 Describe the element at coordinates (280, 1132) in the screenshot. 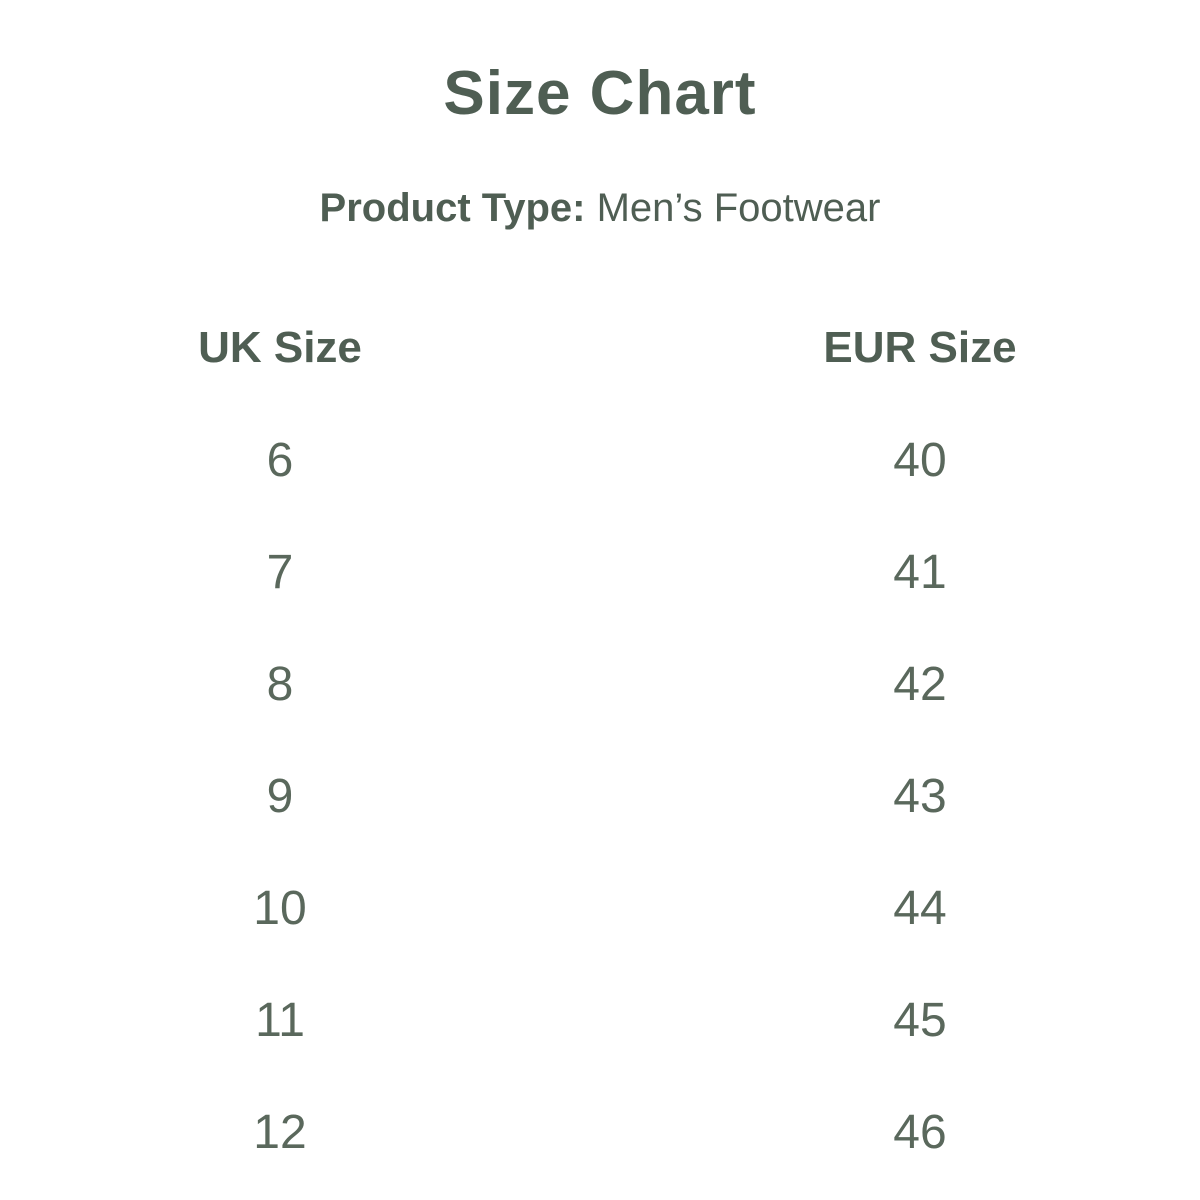

I see `uk-size-value: 12` at that location.